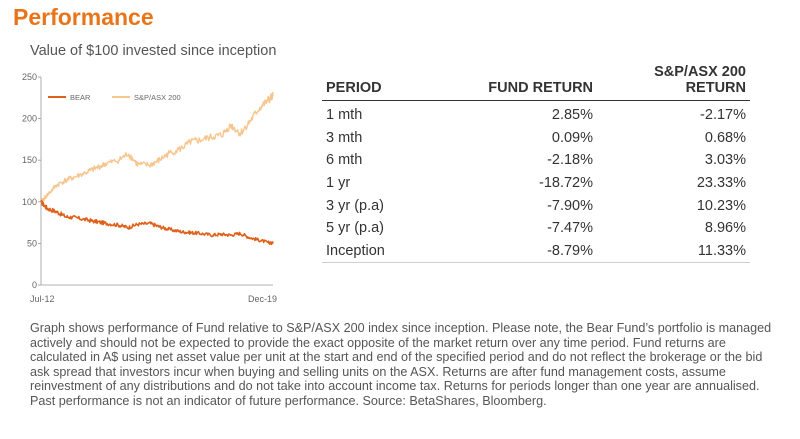  I want to click on series-lines, so click(157, 168).